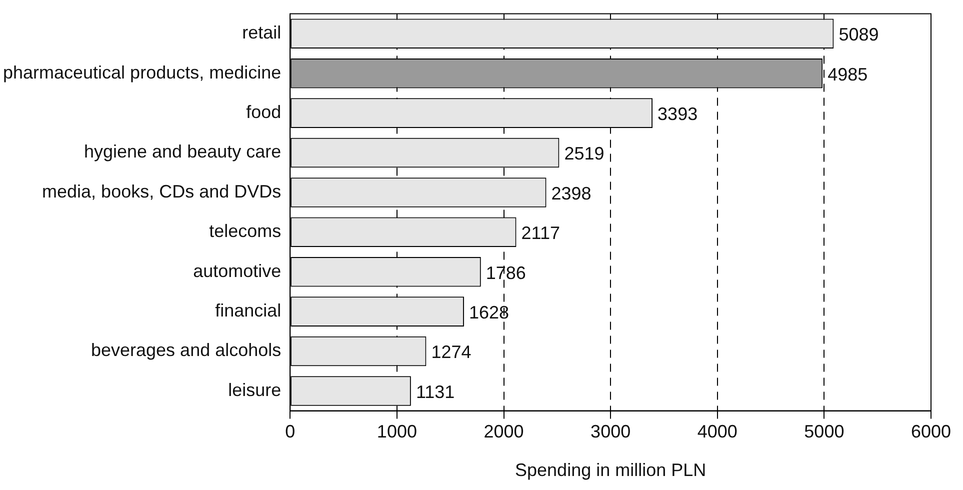 This screenshot has width=963, height=490. I want to click on y-tick-label: hygiene and beauty care, so click(183, 152).